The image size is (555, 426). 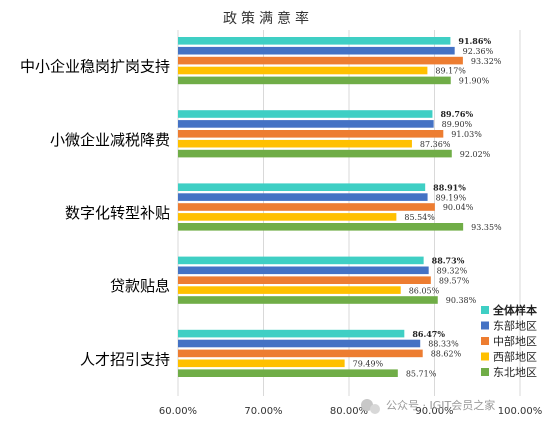 I want to click on data-label: 90.38%, so click(x=461, y=300).